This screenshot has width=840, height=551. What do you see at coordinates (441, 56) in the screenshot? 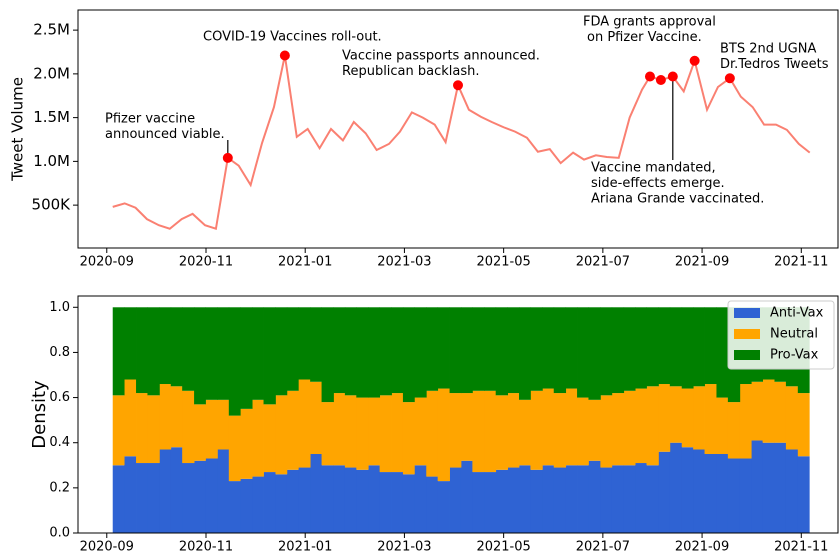
I see `annotation: Vaccine passports announced.` at bounding box center [441, 56].